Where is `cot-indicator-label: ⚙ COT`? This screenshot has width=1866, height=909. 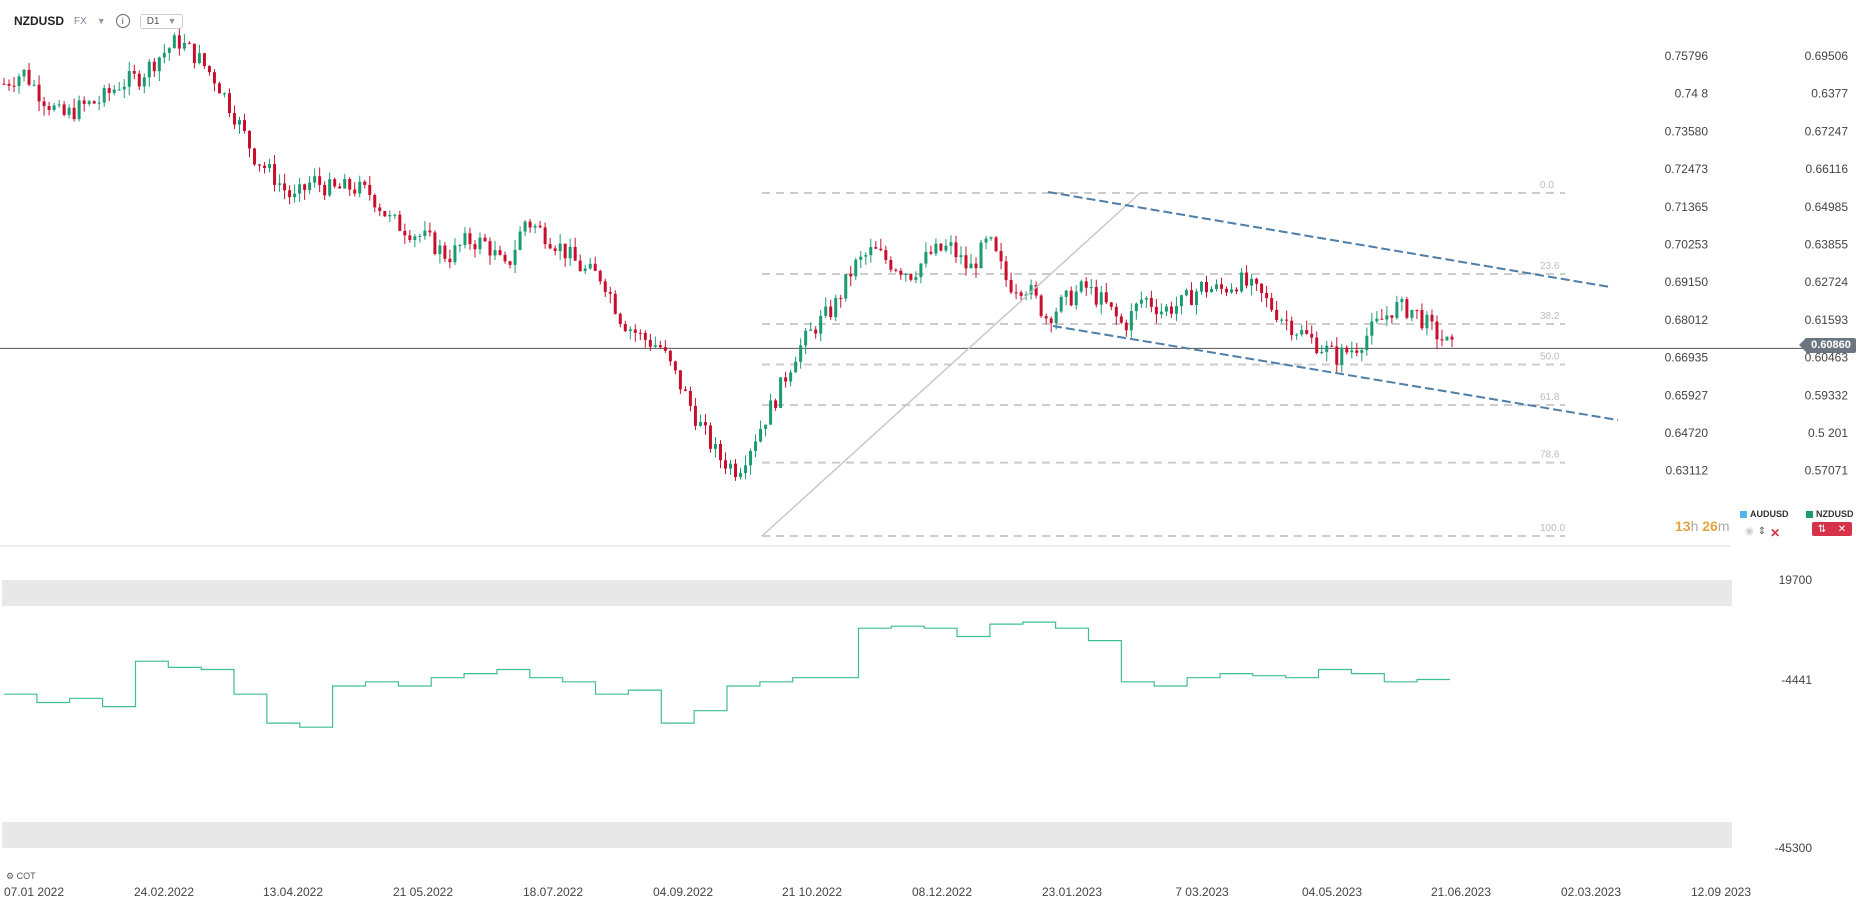 cot-indicator-label: ⚙ COT is located at coordinates (21, 876).